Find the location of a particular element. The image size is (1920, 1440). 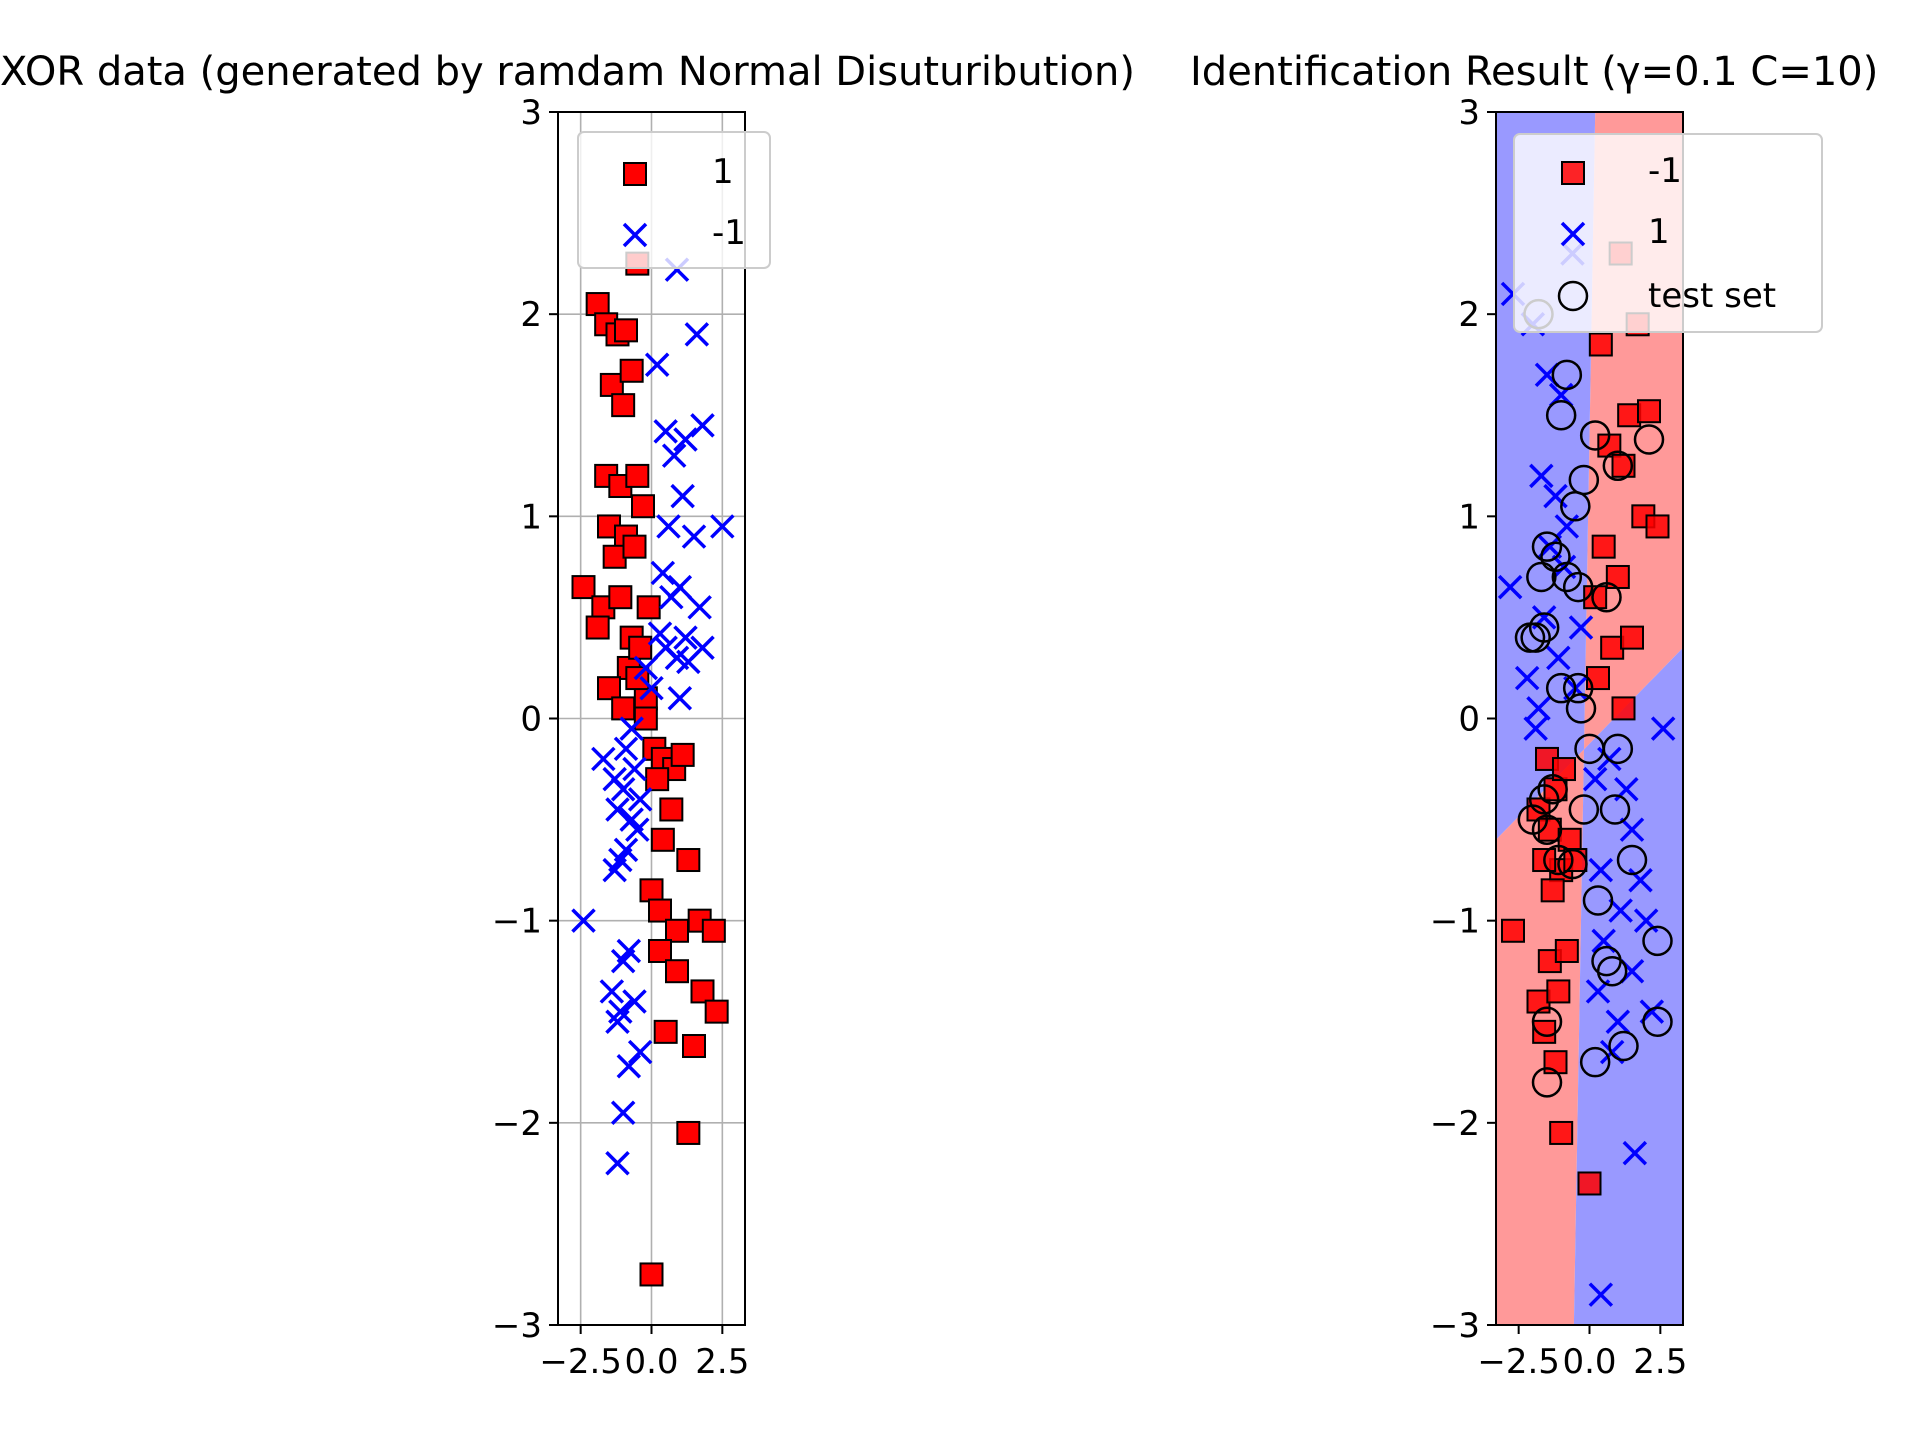

ticks-left: −3 −2 −1 0 1 2 3 −2.5 0.0 2.5 is located at coordinates (620, 737).